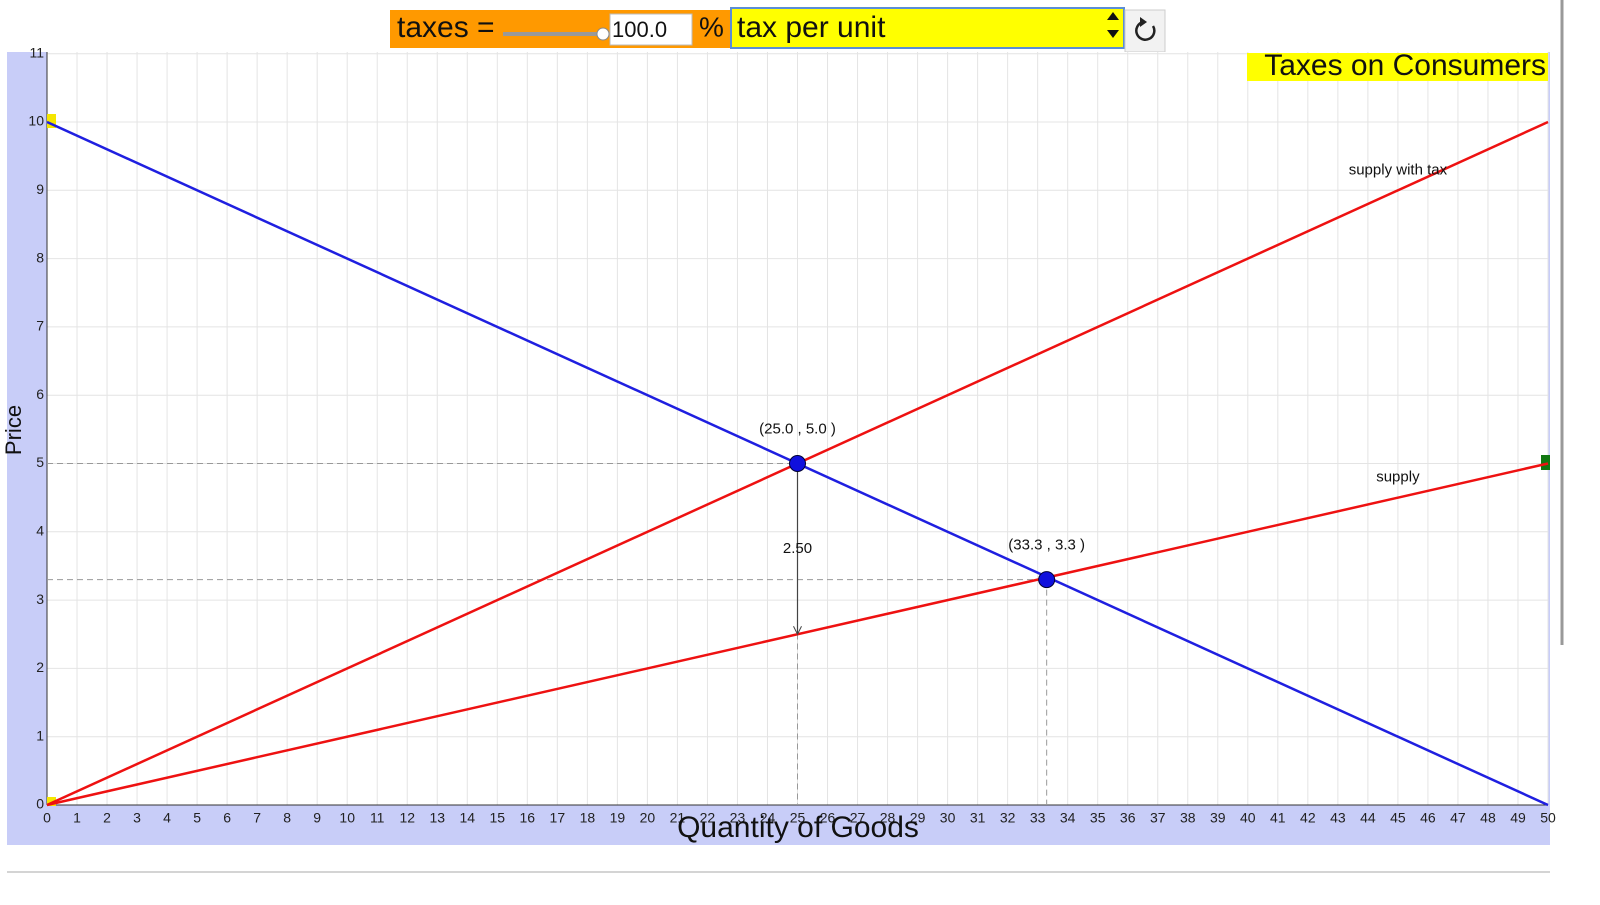  What do you see at coordinates (498, 818) in the screenshot?
I see `x-tick-label: 15` at bounding box center [498, 818].